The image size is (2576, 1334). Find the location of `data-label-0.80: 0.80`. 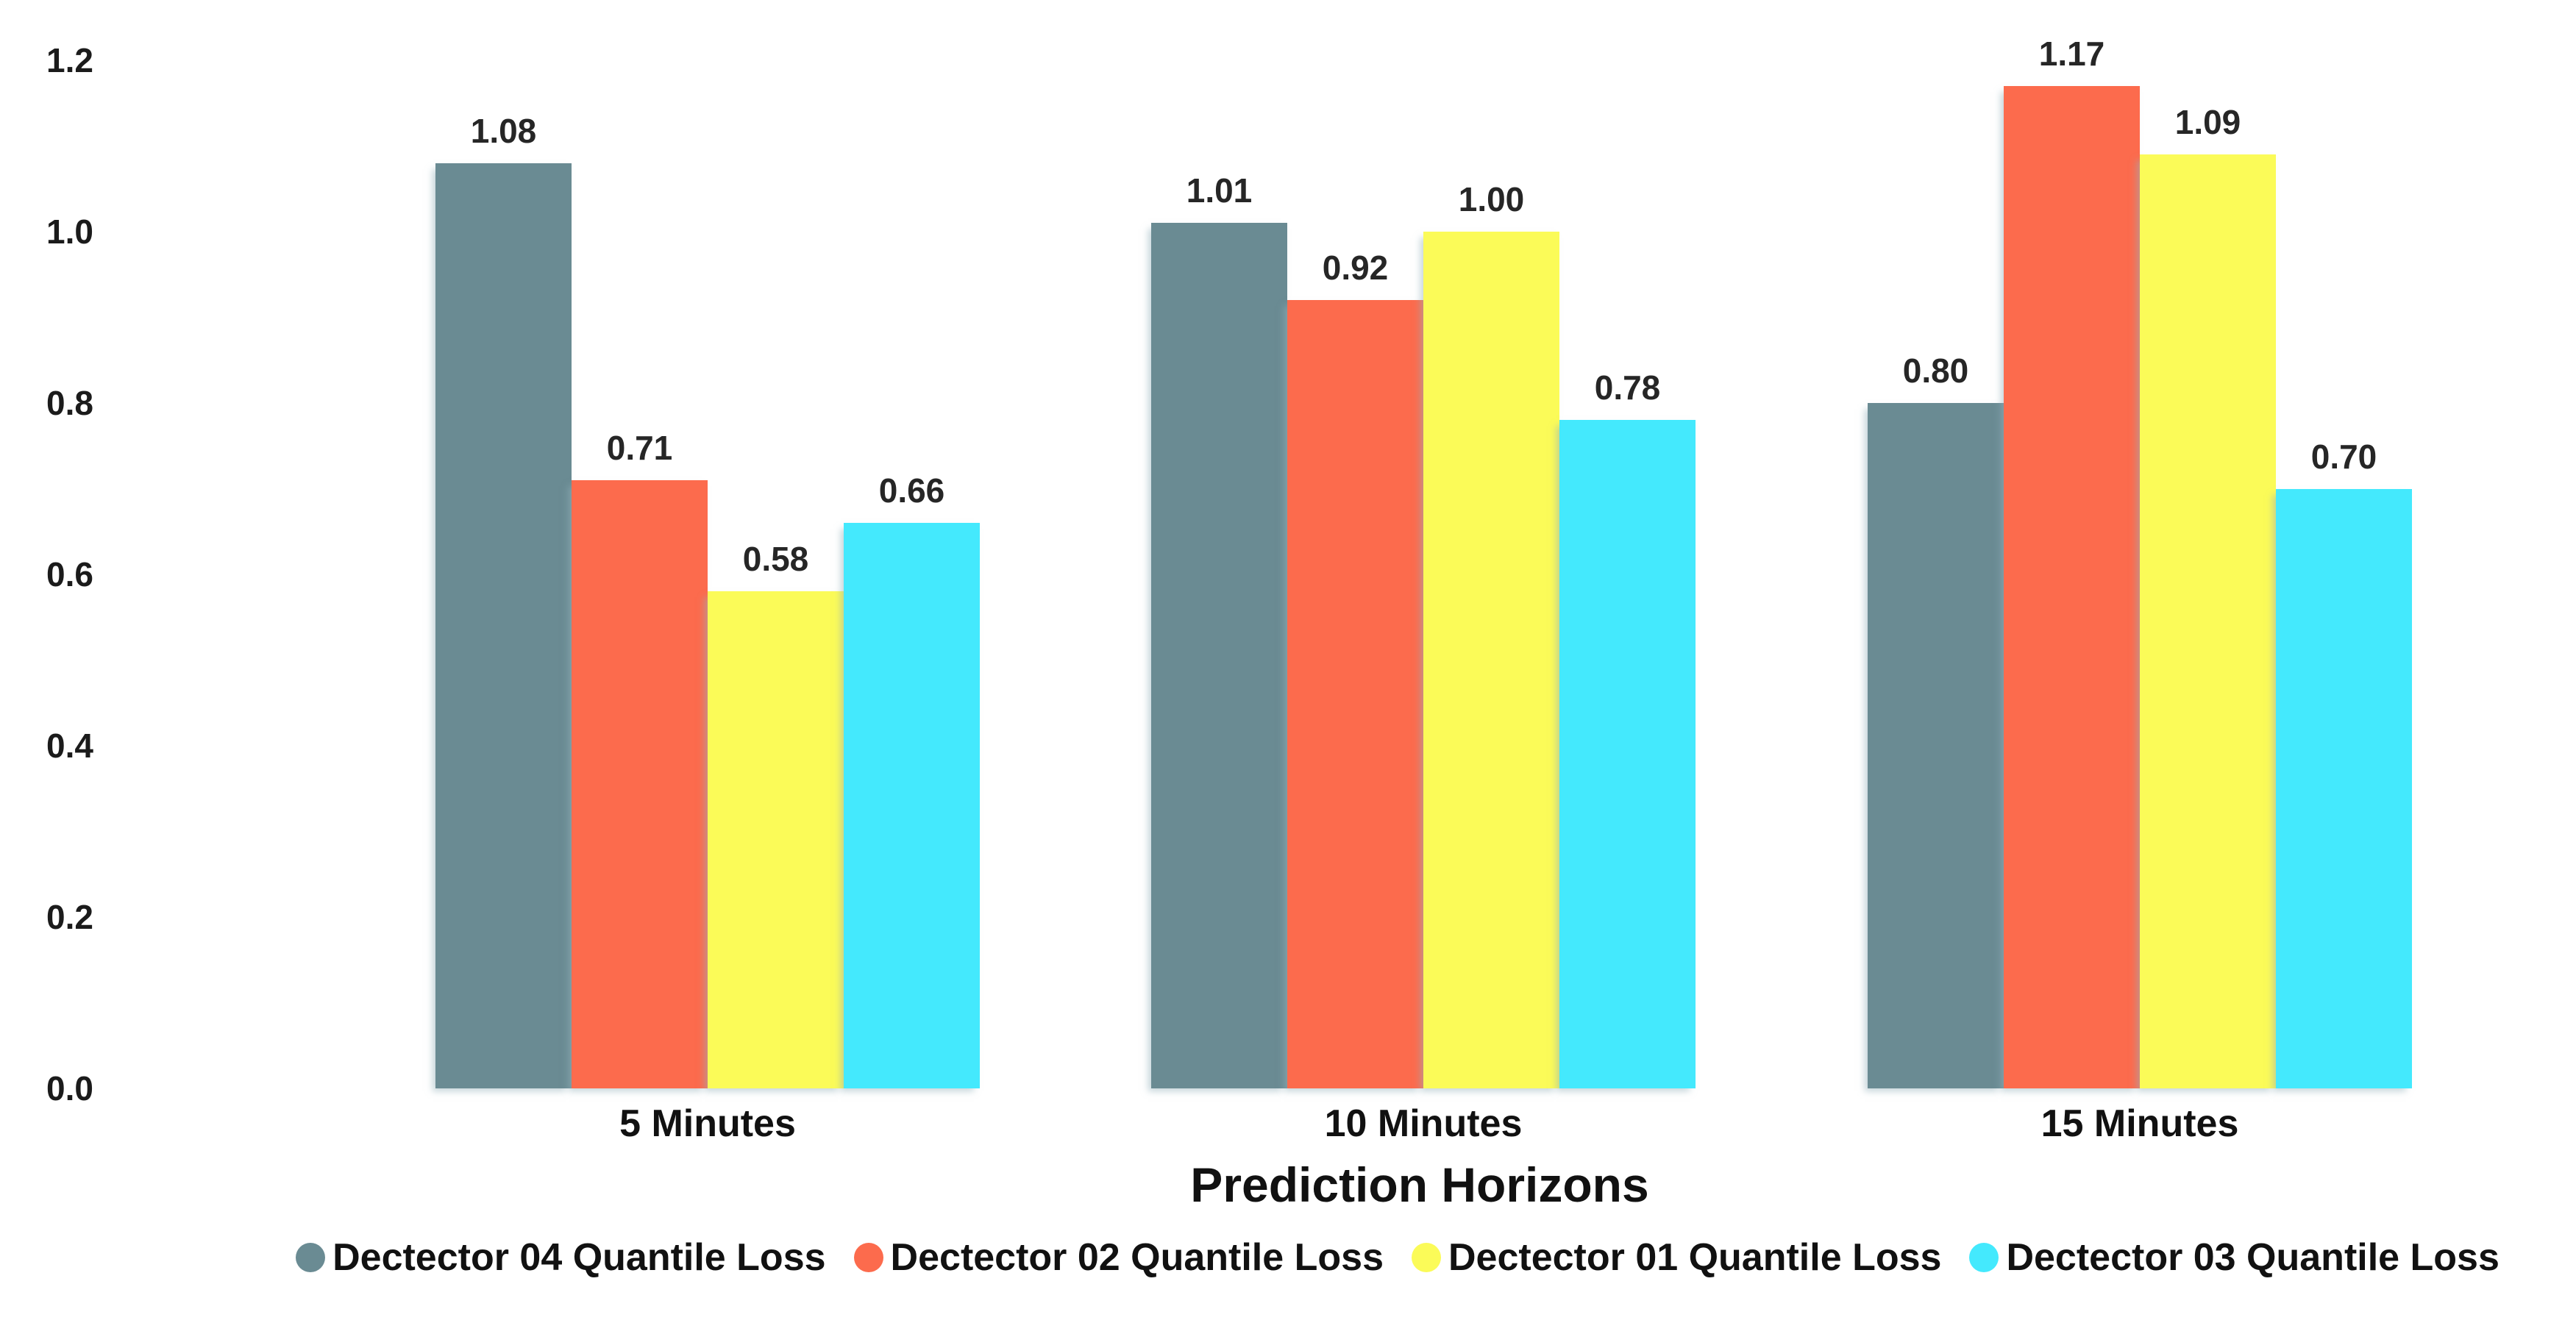

data-label-0.80: 0.80 is located at coordinates (1935, 371).